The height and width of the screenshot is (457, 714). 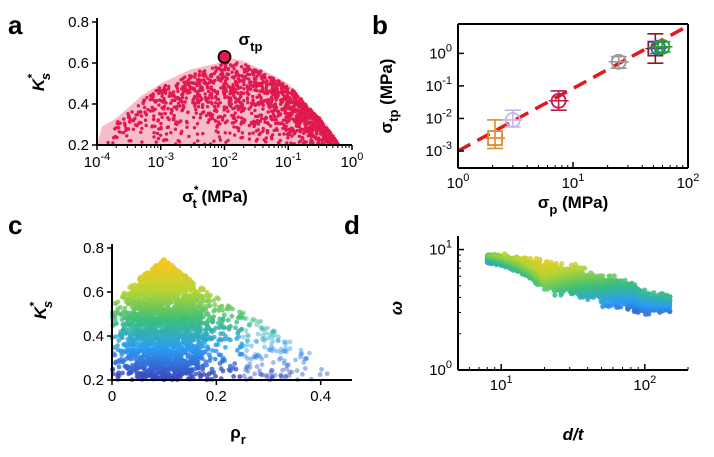 I want to click on point-cloud, so click(x=223, y=103).